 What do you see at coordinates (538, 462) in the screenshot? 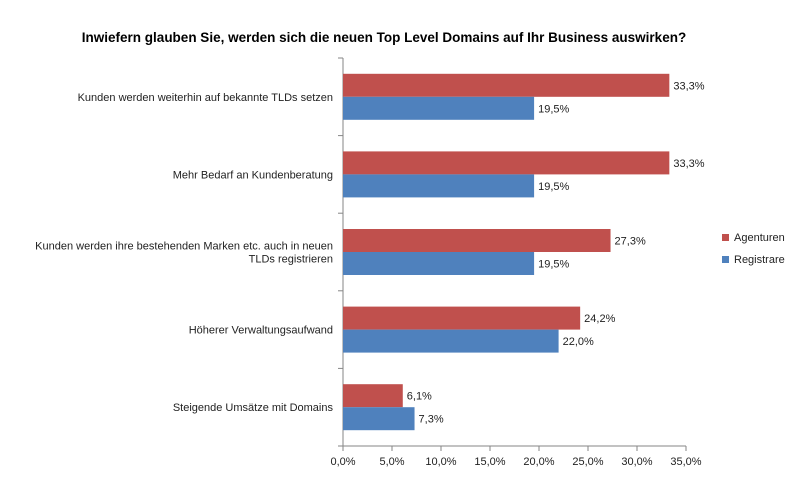
I see `x-tick-label-4: 20,0%` at bounding box center [538, 462].